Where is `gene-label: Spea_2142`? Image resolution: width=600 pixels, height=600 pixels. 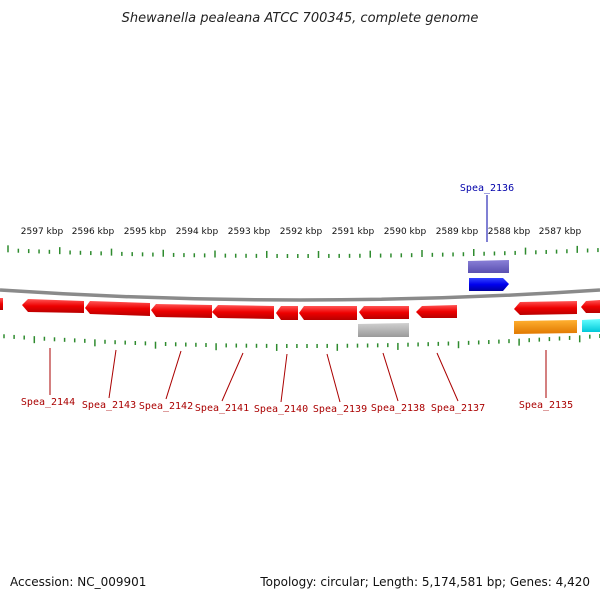 gene-label: Spea_2142 is located at coordinates (166, 406).